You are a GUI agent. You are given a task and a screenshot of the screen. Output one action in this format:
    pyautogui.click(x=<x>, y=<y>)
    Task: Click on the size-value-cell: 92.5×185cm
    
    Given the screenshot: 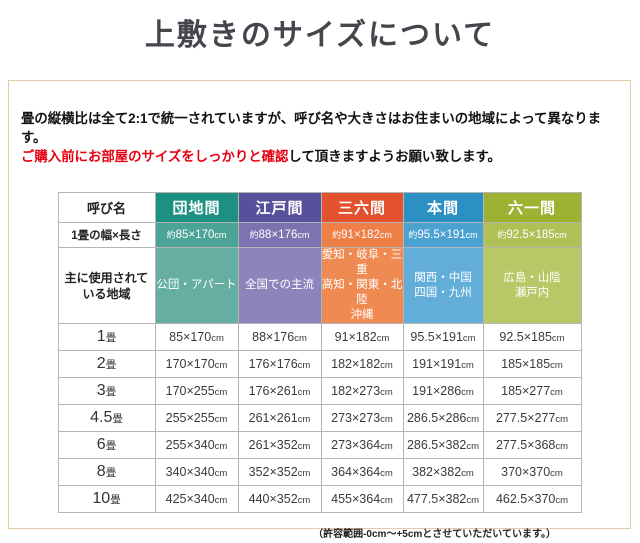 What is the action you would take?
    pyautogui.click(x=532, y=337)
    